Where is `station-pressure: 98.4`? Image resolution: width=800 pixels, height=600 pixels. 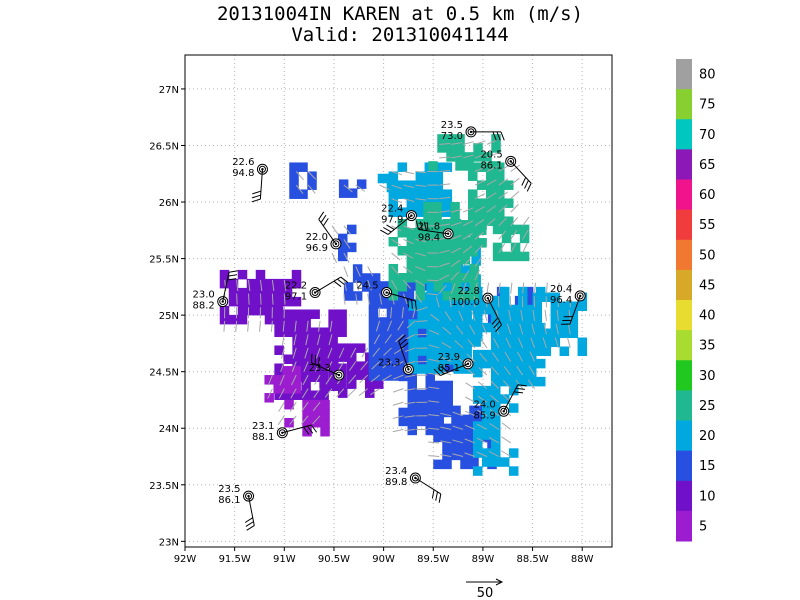 station-pressure: 98.4 is located at coordinates (429, 238).